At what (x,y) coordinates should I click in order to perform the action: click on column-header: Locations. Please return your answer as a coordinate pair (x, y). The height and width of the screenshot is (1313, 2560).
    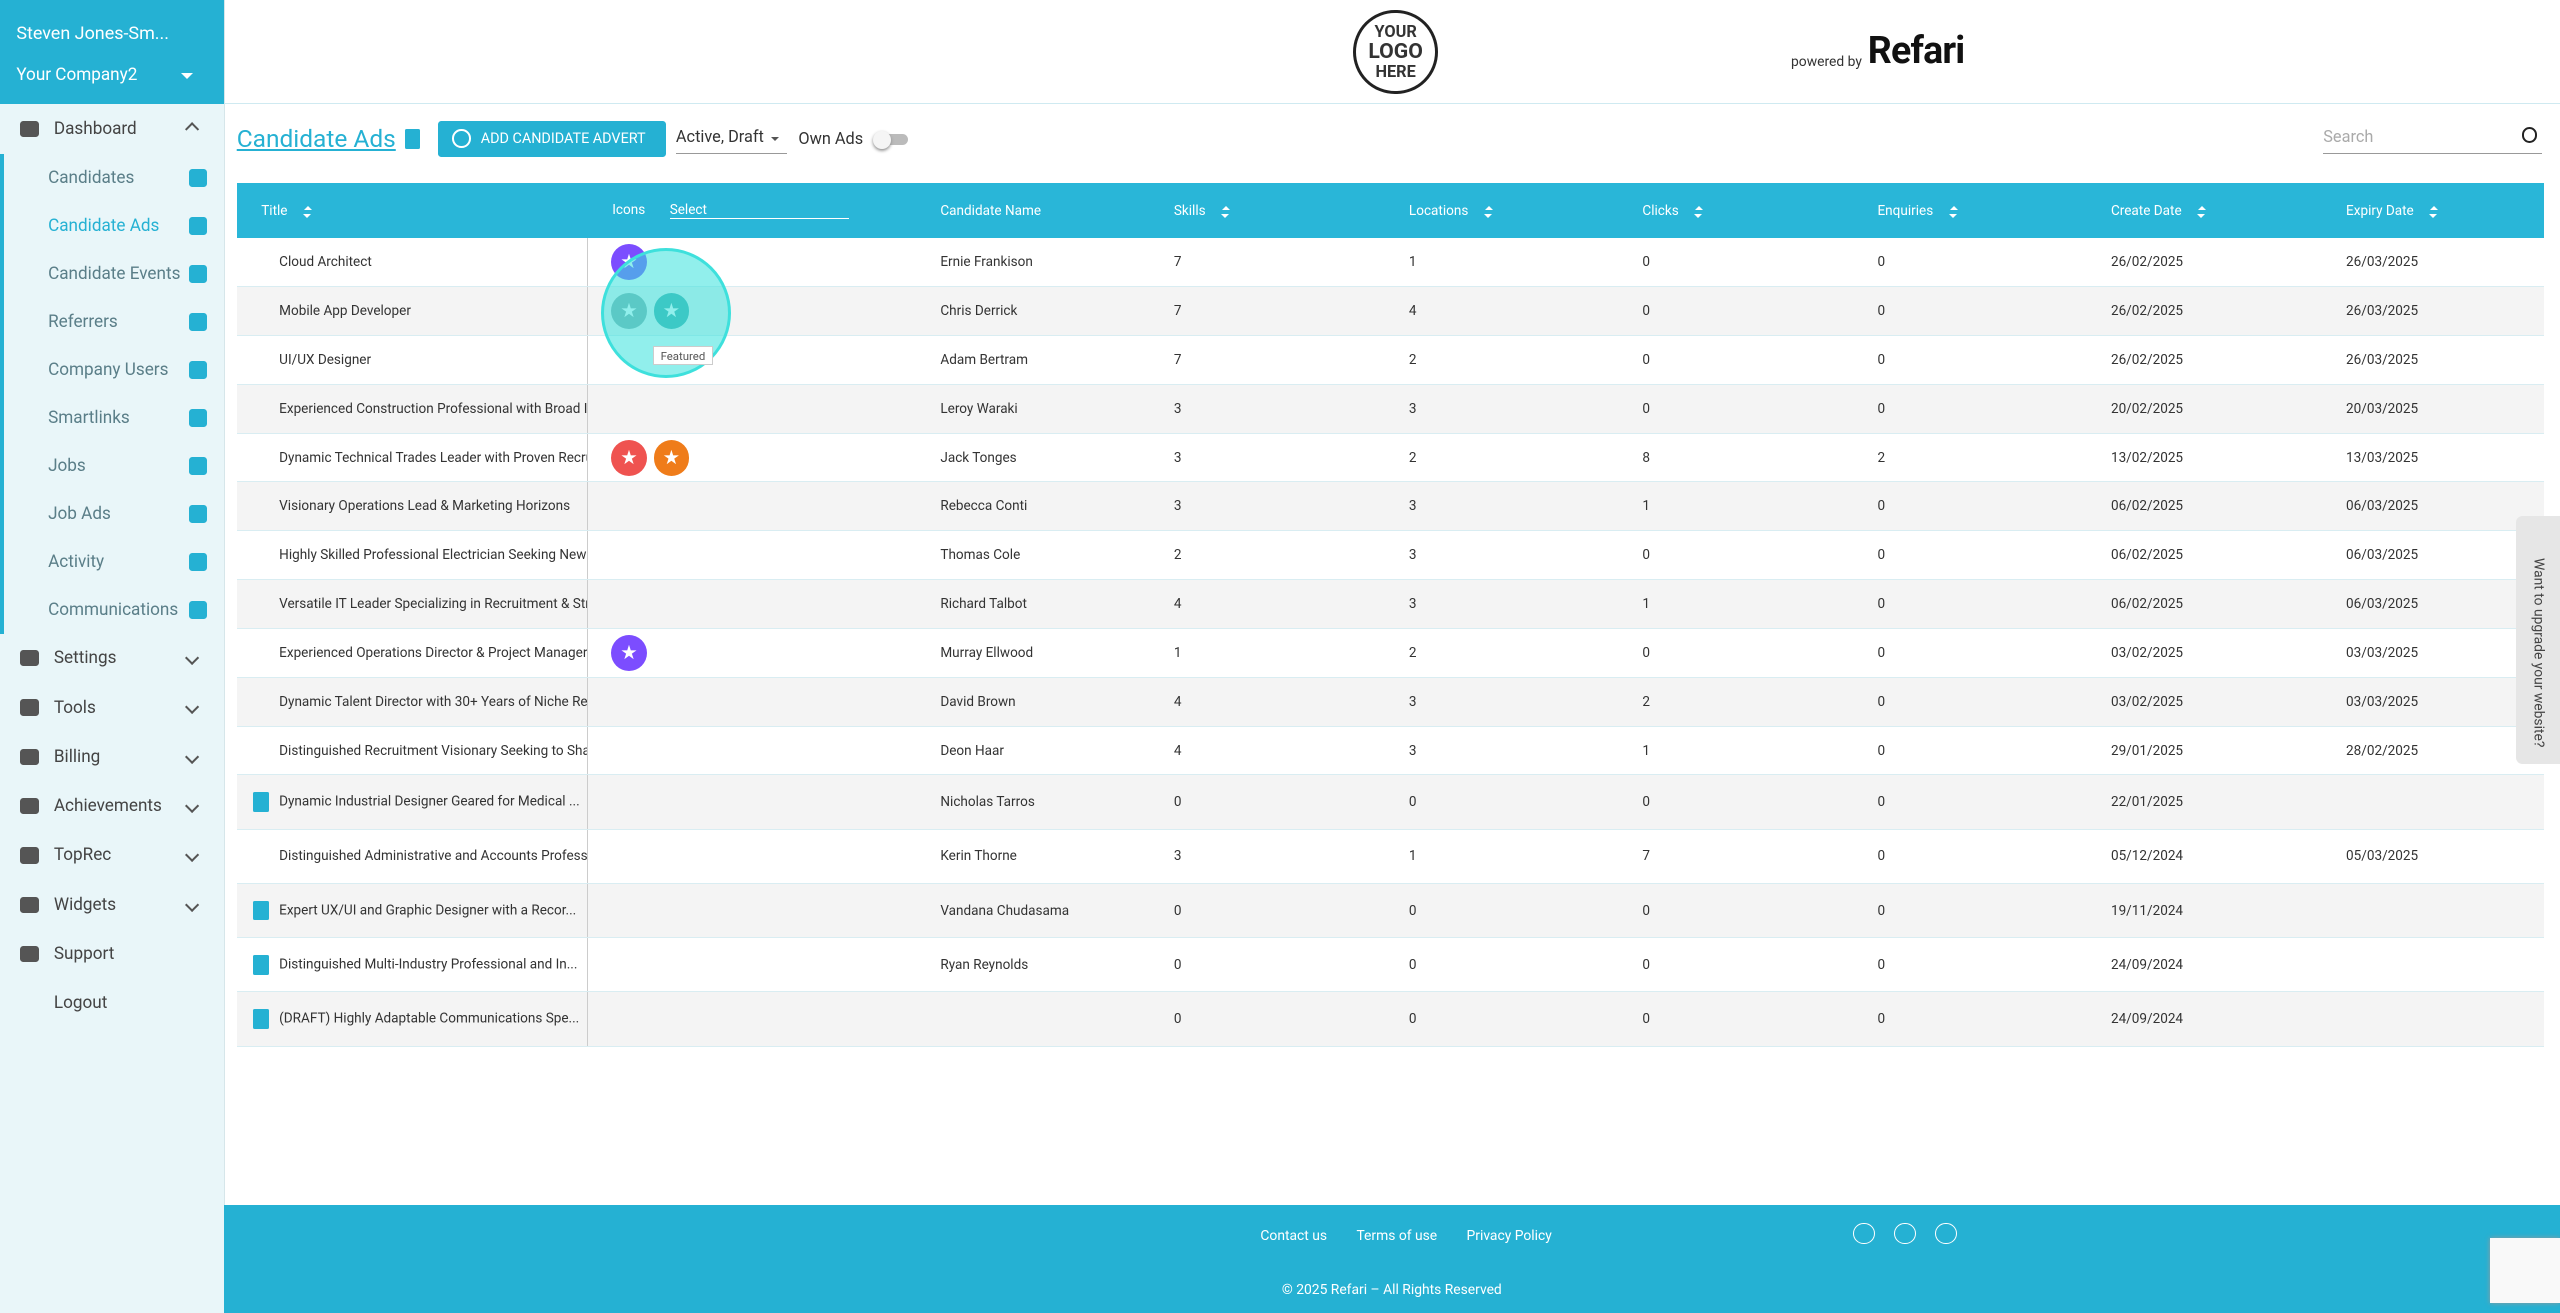
    Looking at the image, I should click on (1512, 210).